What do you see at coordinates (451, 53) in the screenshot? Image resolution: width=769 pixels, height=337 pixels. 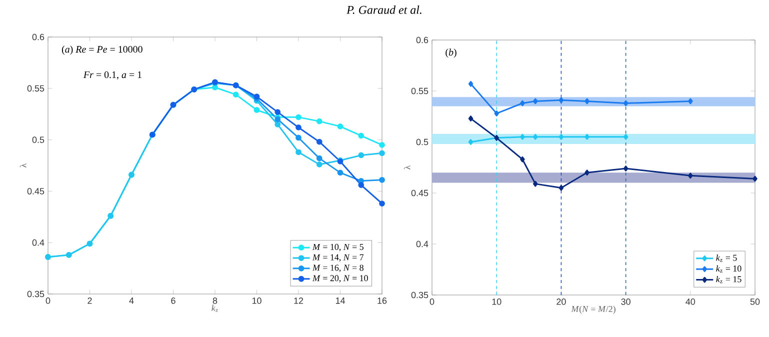 I see `annotation: (b)` at bounding box center [451, 53].